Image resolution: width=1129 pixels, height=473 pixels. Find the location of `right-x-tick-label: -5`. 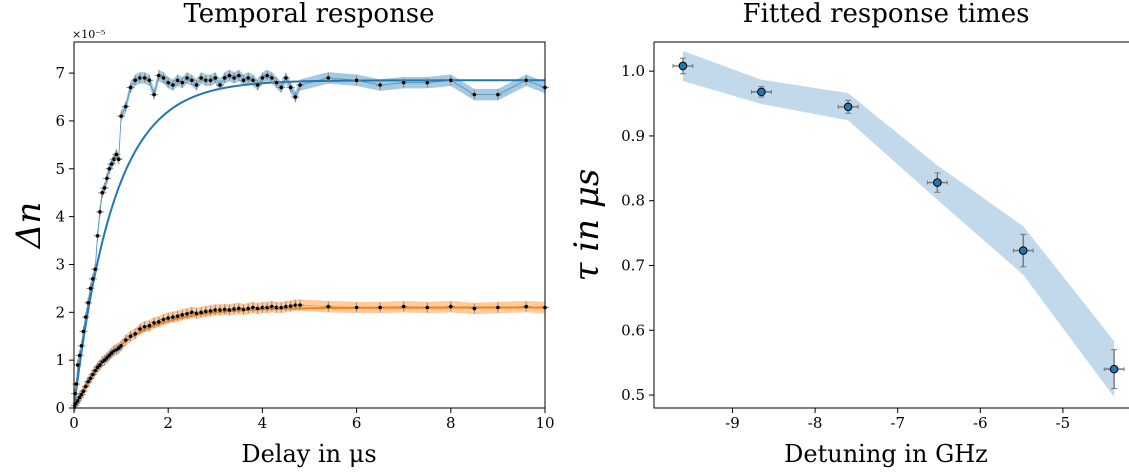

right-x-tick-label: -5 is located at coordinates (1063, 423).